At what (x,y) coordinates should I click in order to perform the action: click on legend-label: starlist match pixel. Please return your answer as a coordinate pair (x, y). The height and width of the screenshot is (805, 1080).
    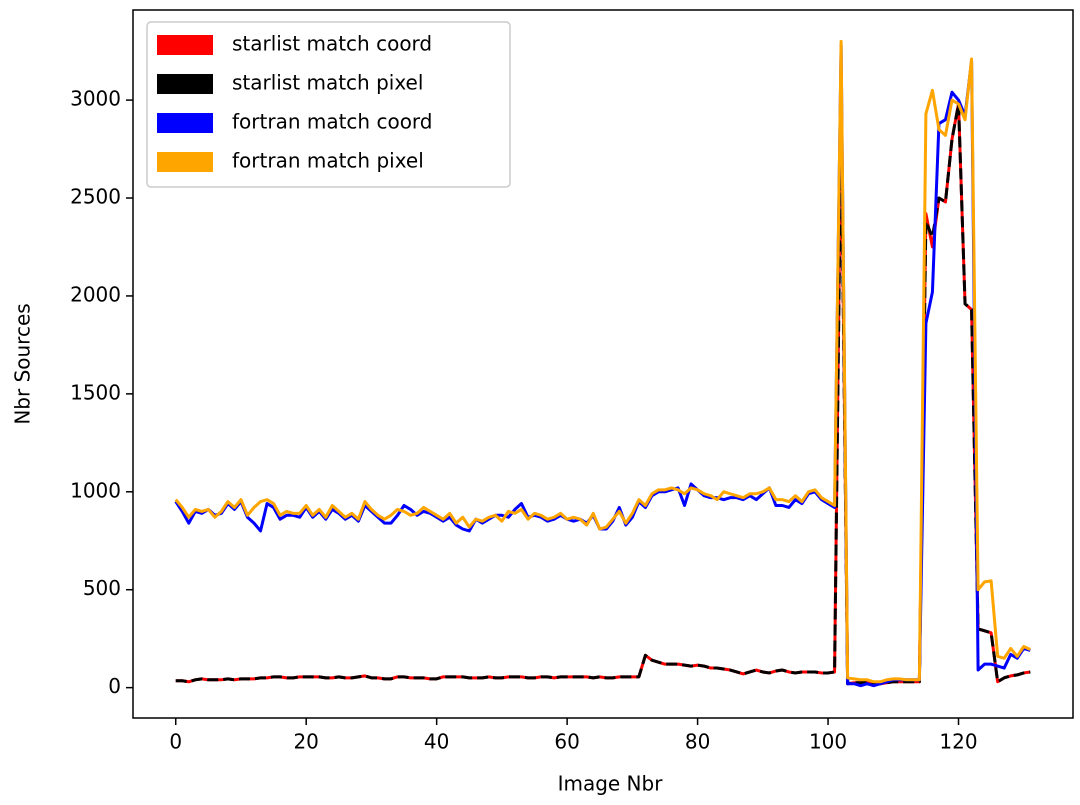
    Looking at the image, I should click on (327, 83).